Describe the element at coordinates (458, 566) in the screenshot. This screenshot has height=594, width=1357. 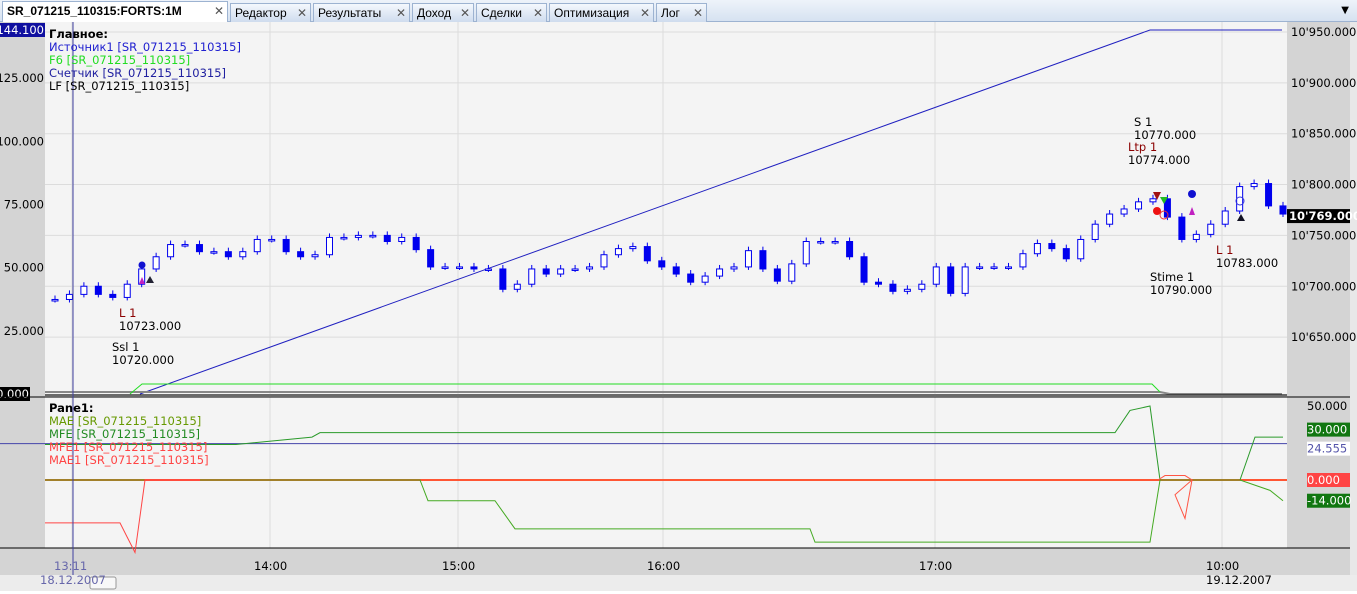
I see `time-axis-label: 15:00` at that location.